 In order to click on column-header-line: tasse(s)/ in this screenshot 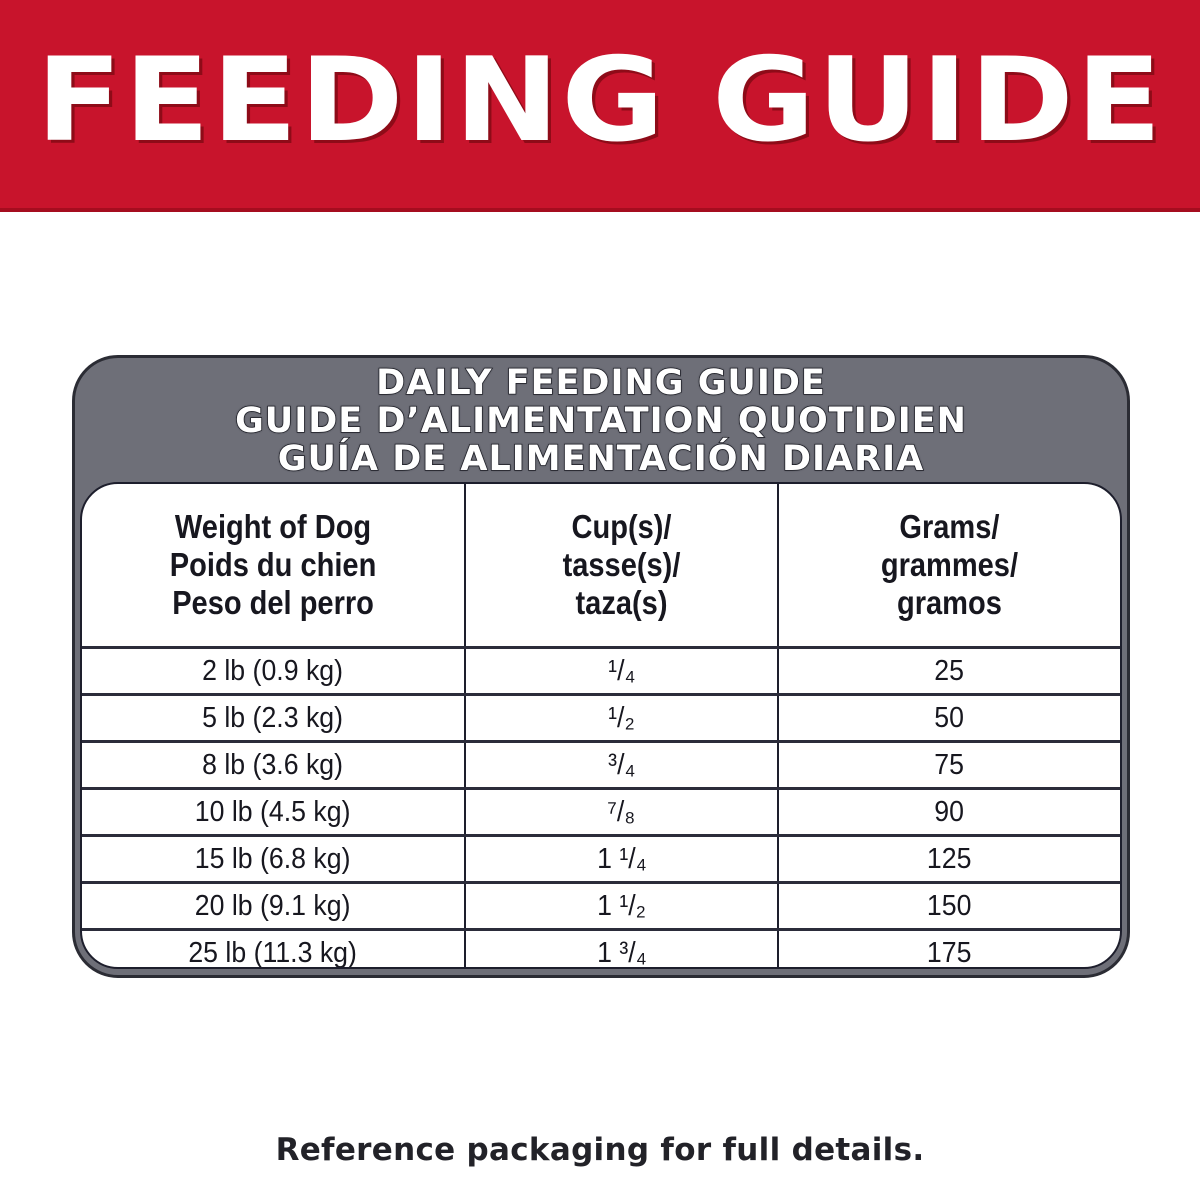, I will do `click(621, 564)`.